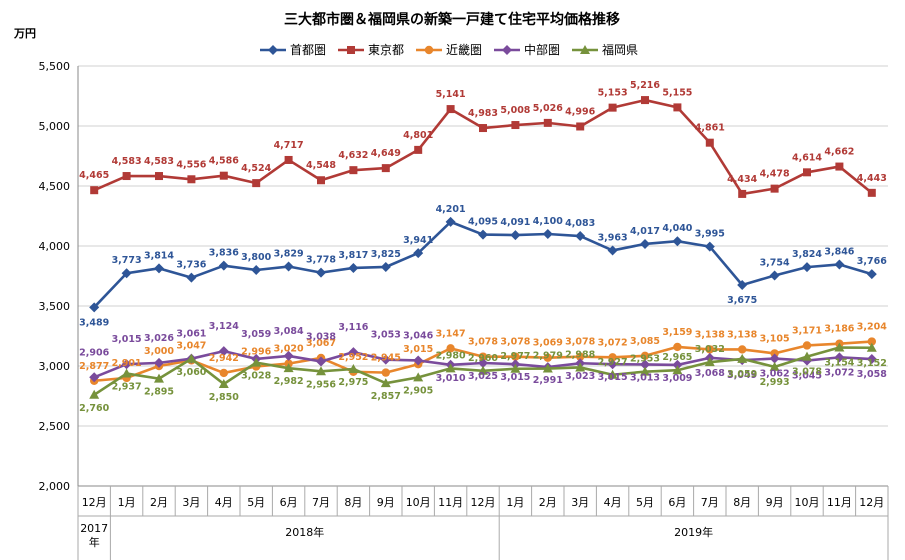 The width and height of the screenshot is (905, 560). I want to click on data-label: 3,049, so click(742, 375).